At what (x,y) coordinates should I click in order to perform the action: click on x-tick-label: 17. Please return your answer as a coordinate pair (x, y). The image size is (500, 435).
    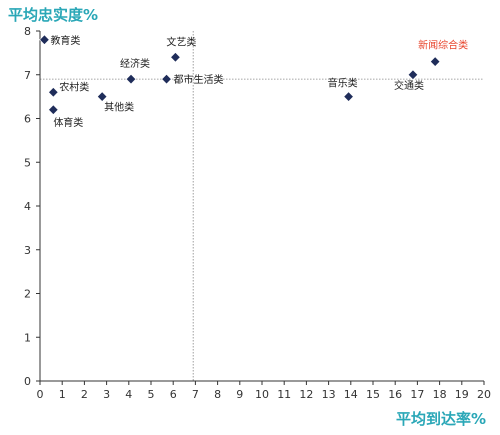
    Looking at the image, I should click on (417, 394).